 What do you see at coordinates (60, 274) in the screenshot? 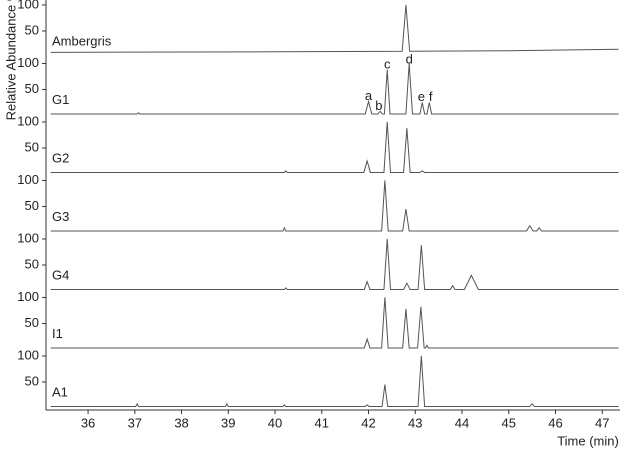
I see `panel-label: G4` at bounding box center [60, 274].